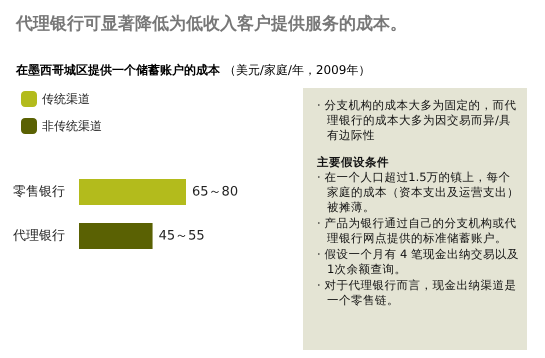 The height and width of the screenshot is (358, 545). Describe the element at coordinates (211, 24) in the screenshot. I see `chart-title: 代理银行可显著降低为低收入客户提供服务的成本。` at that location.